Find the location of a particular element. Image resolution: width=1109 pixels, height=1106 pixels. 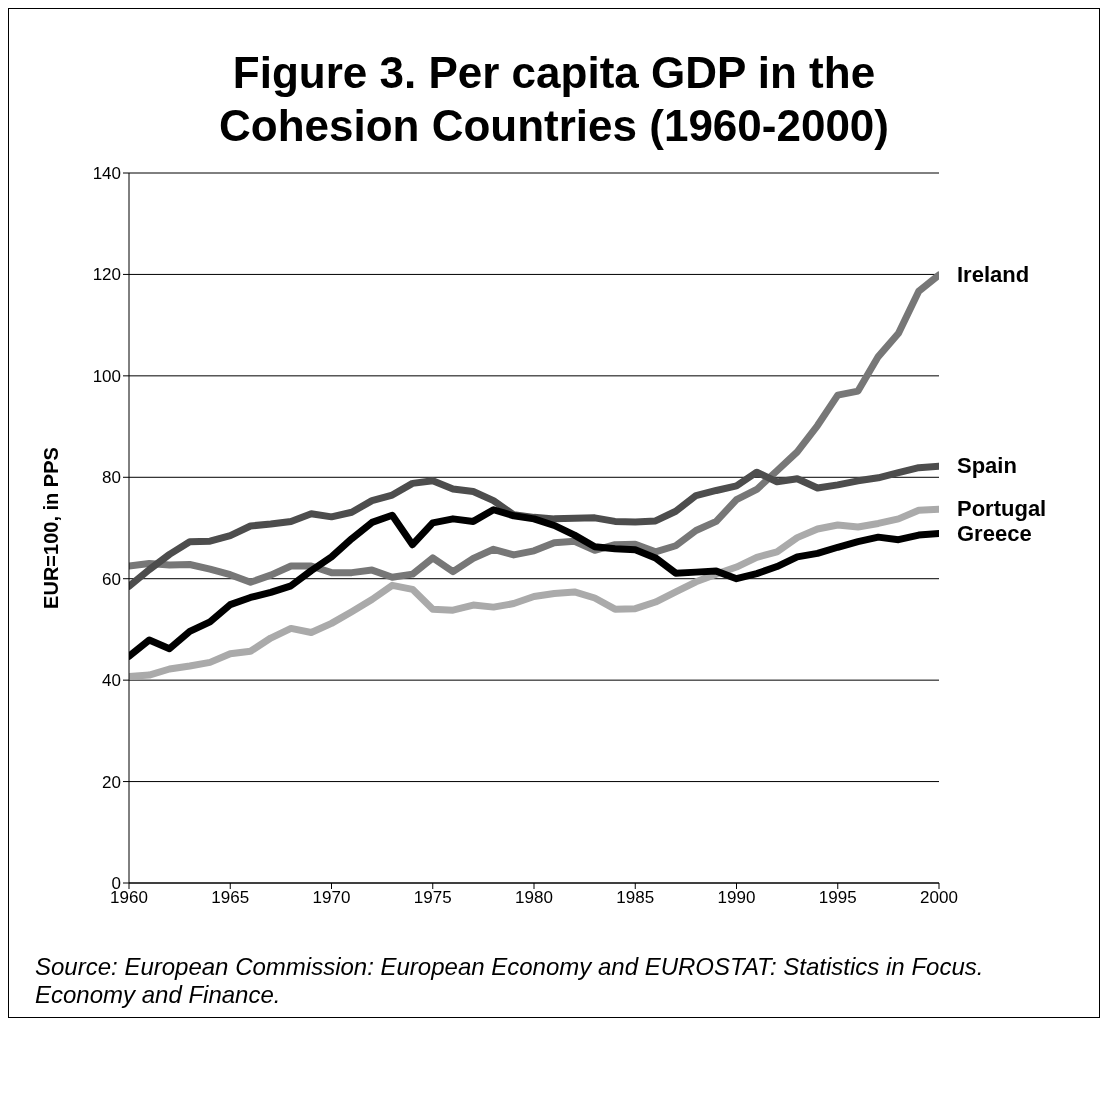

y-tick-label: 120 is located at coordinates (106, 275).